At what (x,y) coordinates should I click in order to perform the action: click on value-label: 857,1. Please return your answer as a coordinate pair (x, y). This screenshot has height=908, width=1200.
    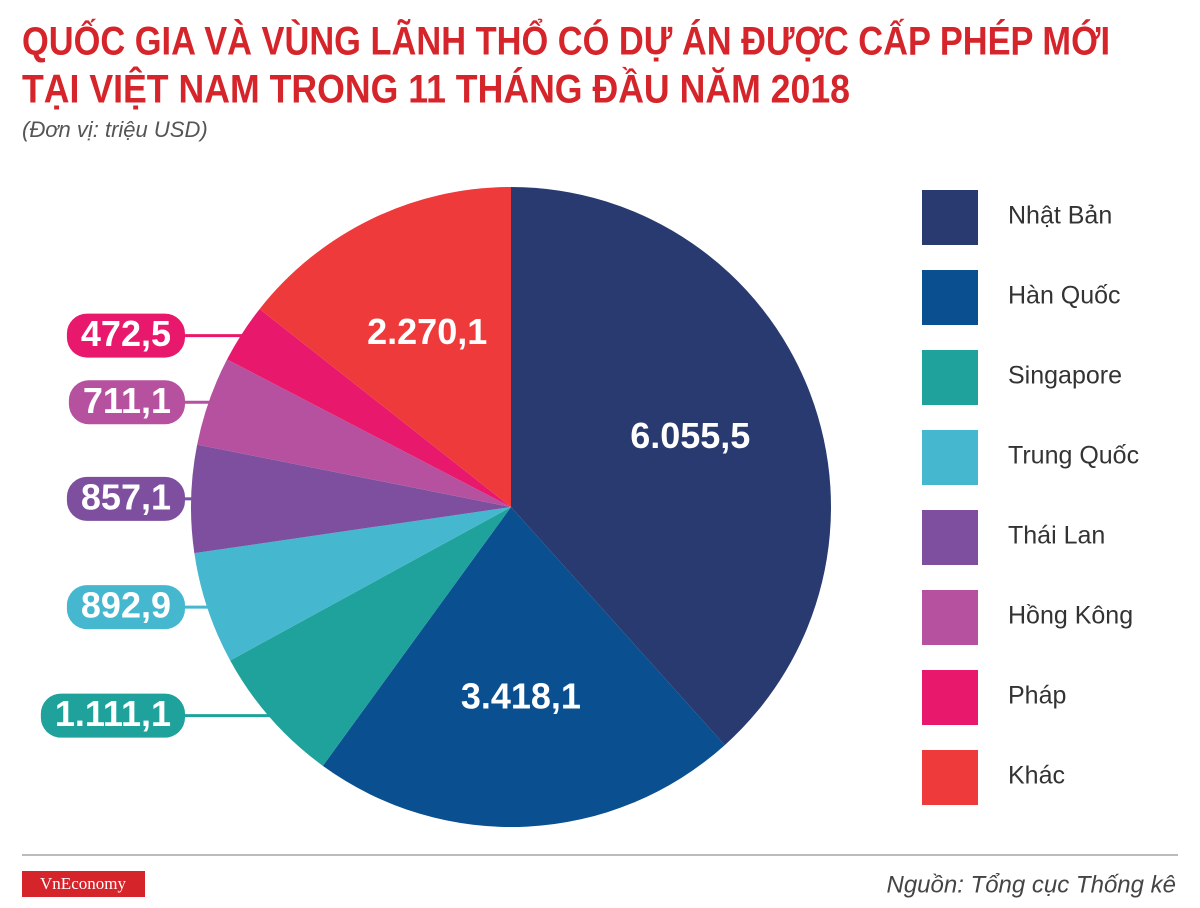
    Looking at the image, I should click on (126, 496).